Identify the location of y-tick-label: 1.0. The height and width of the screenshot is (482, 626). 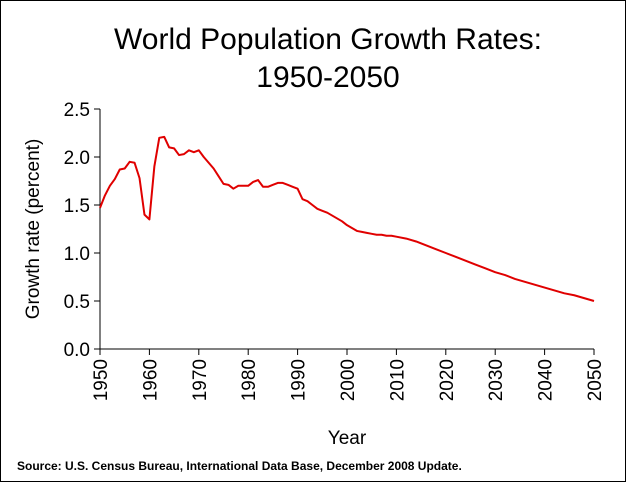
(77, 254).